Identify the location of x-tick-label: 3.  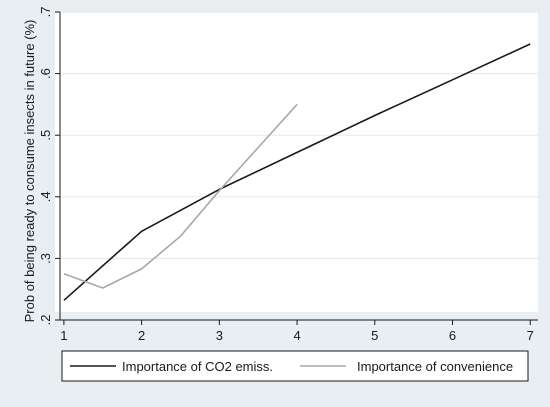
(219, 335).